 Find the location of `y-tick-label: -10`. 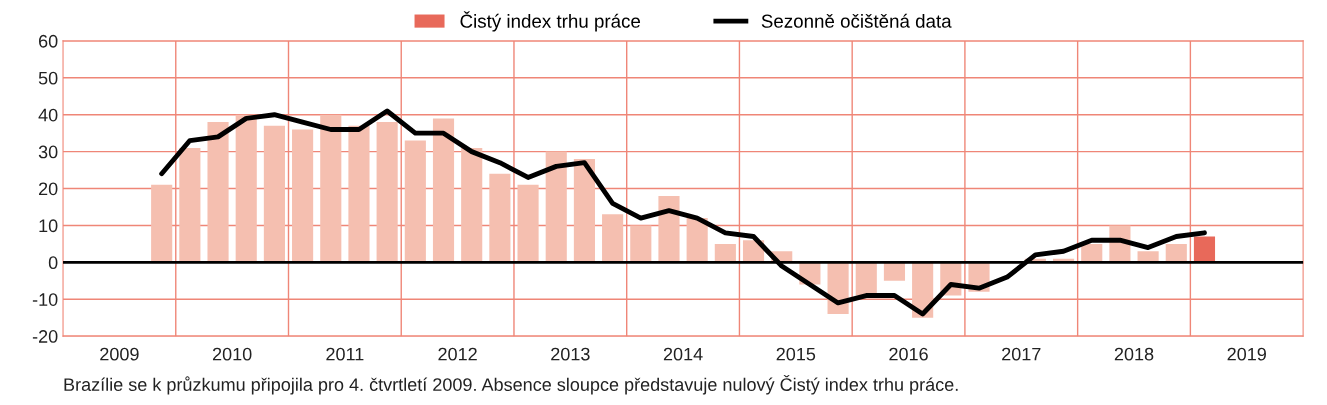

y-tick-label: -10 is located at coordinates (45, 299).